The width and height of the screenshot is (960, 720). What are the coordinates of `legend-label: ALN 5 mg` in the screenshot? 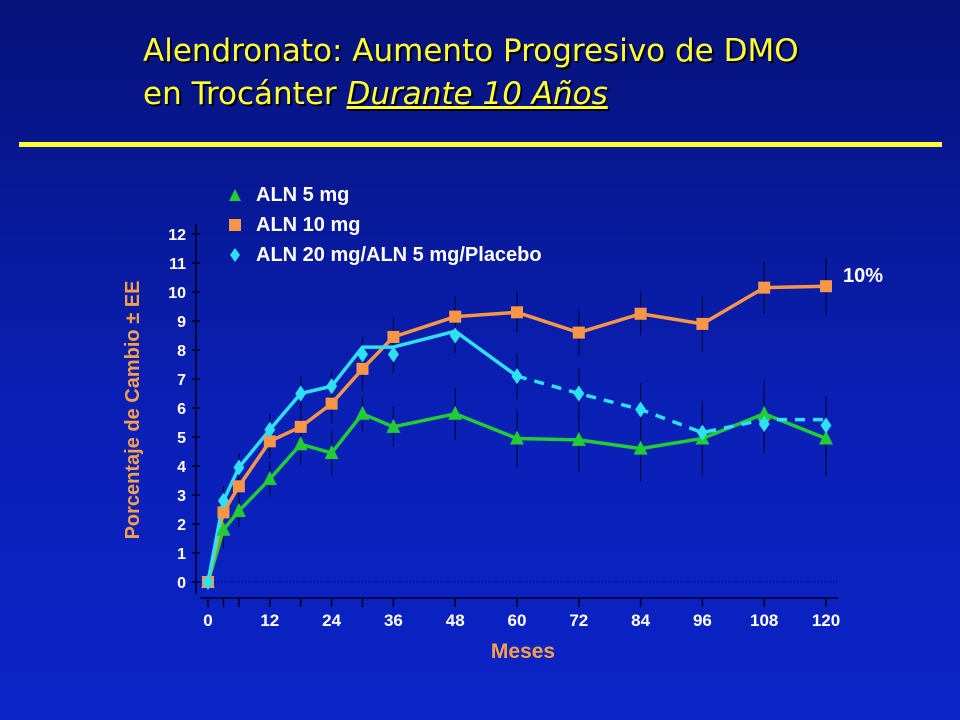 It's located at (302, 195).